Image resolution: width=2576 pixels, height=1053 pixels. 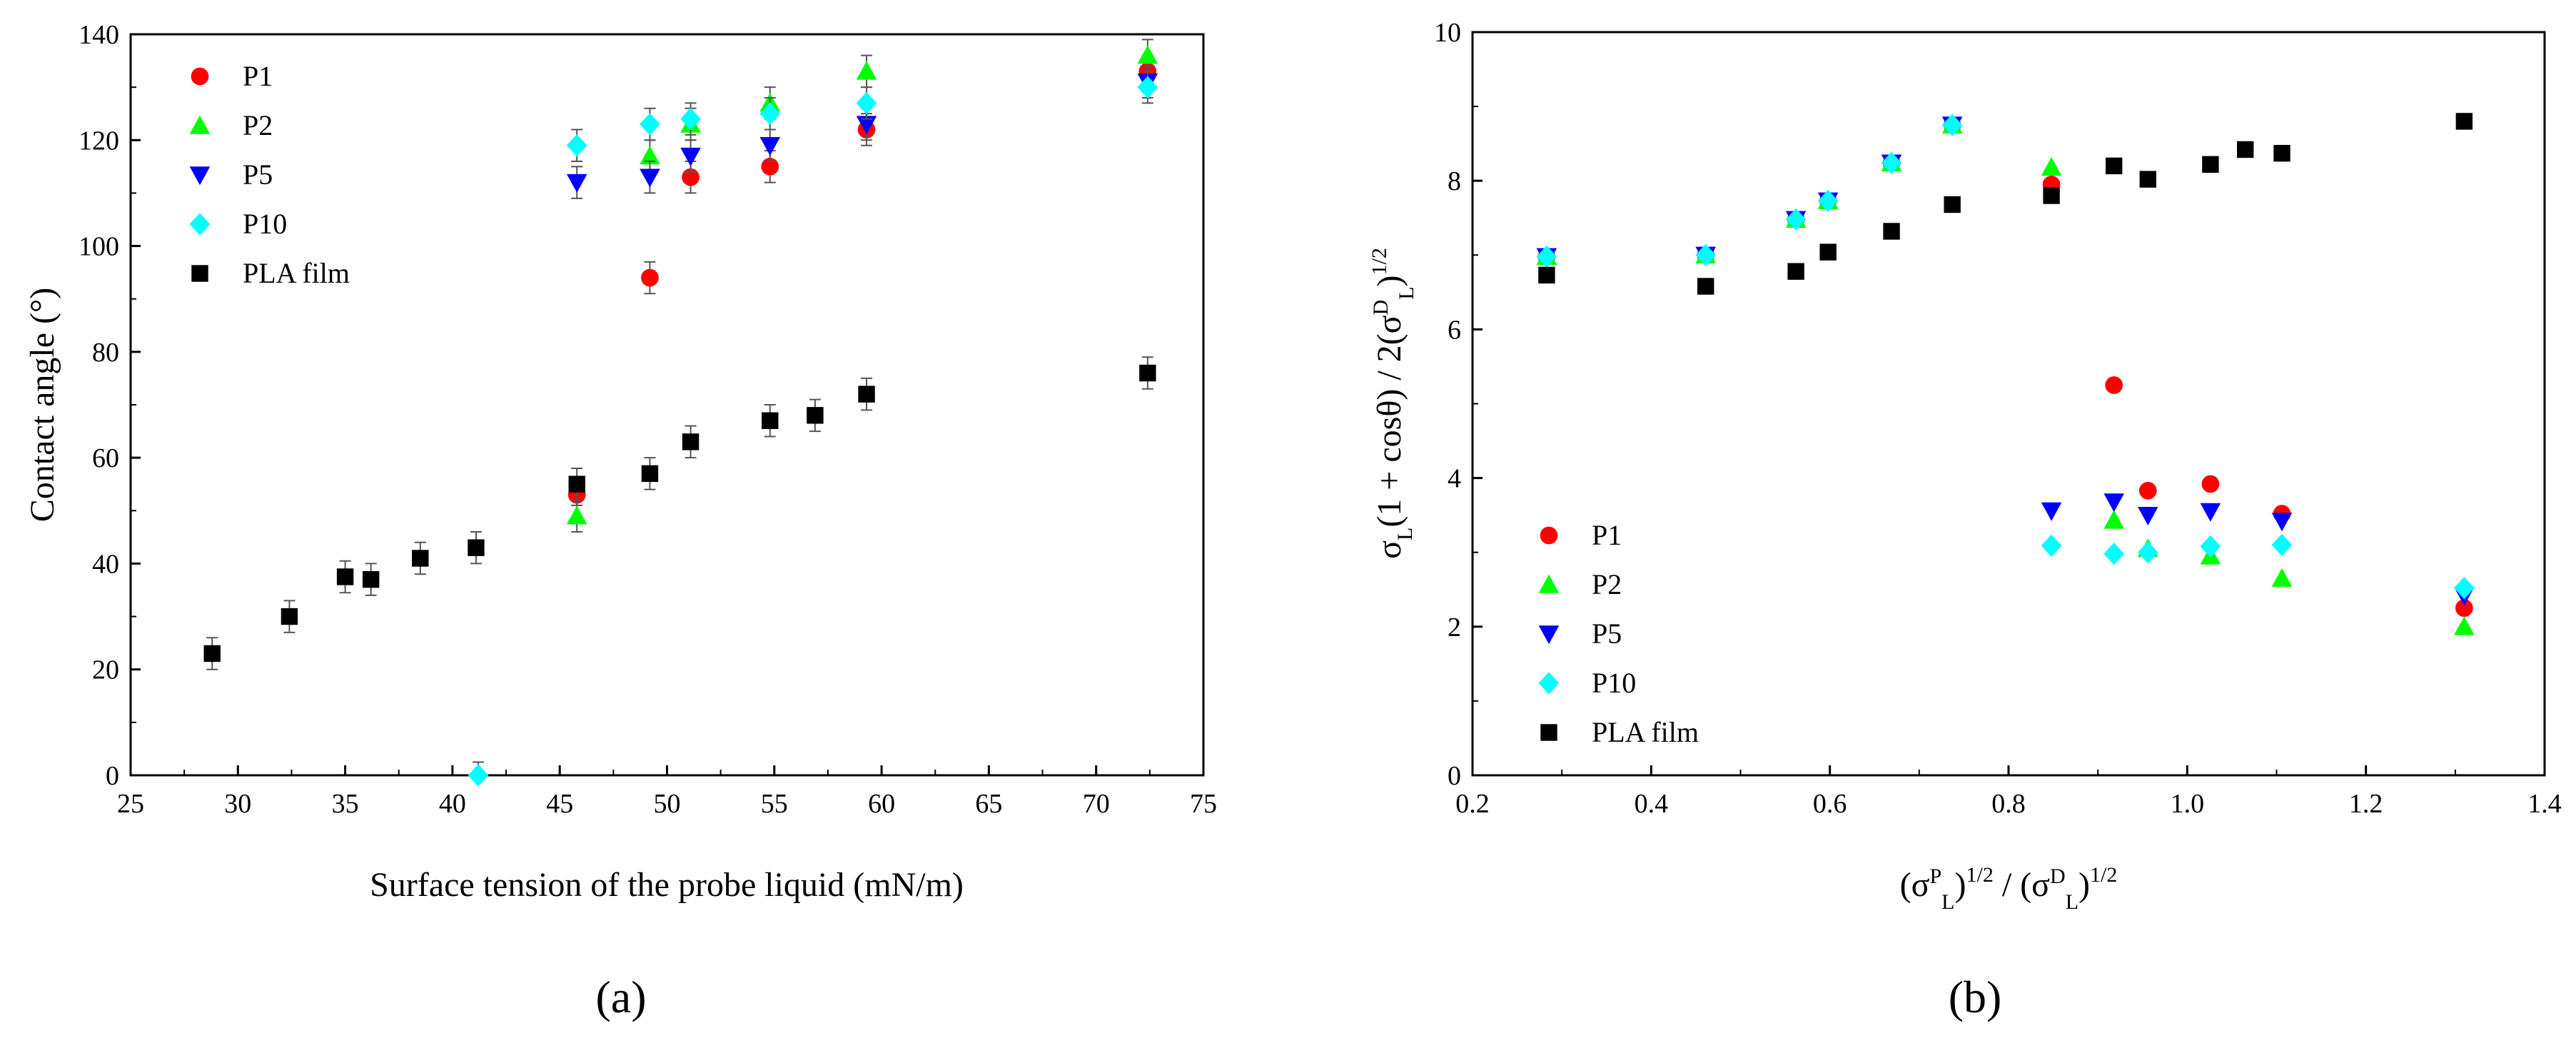 I want to click on x-tick-label: 70, so click(x=1096, y=804).